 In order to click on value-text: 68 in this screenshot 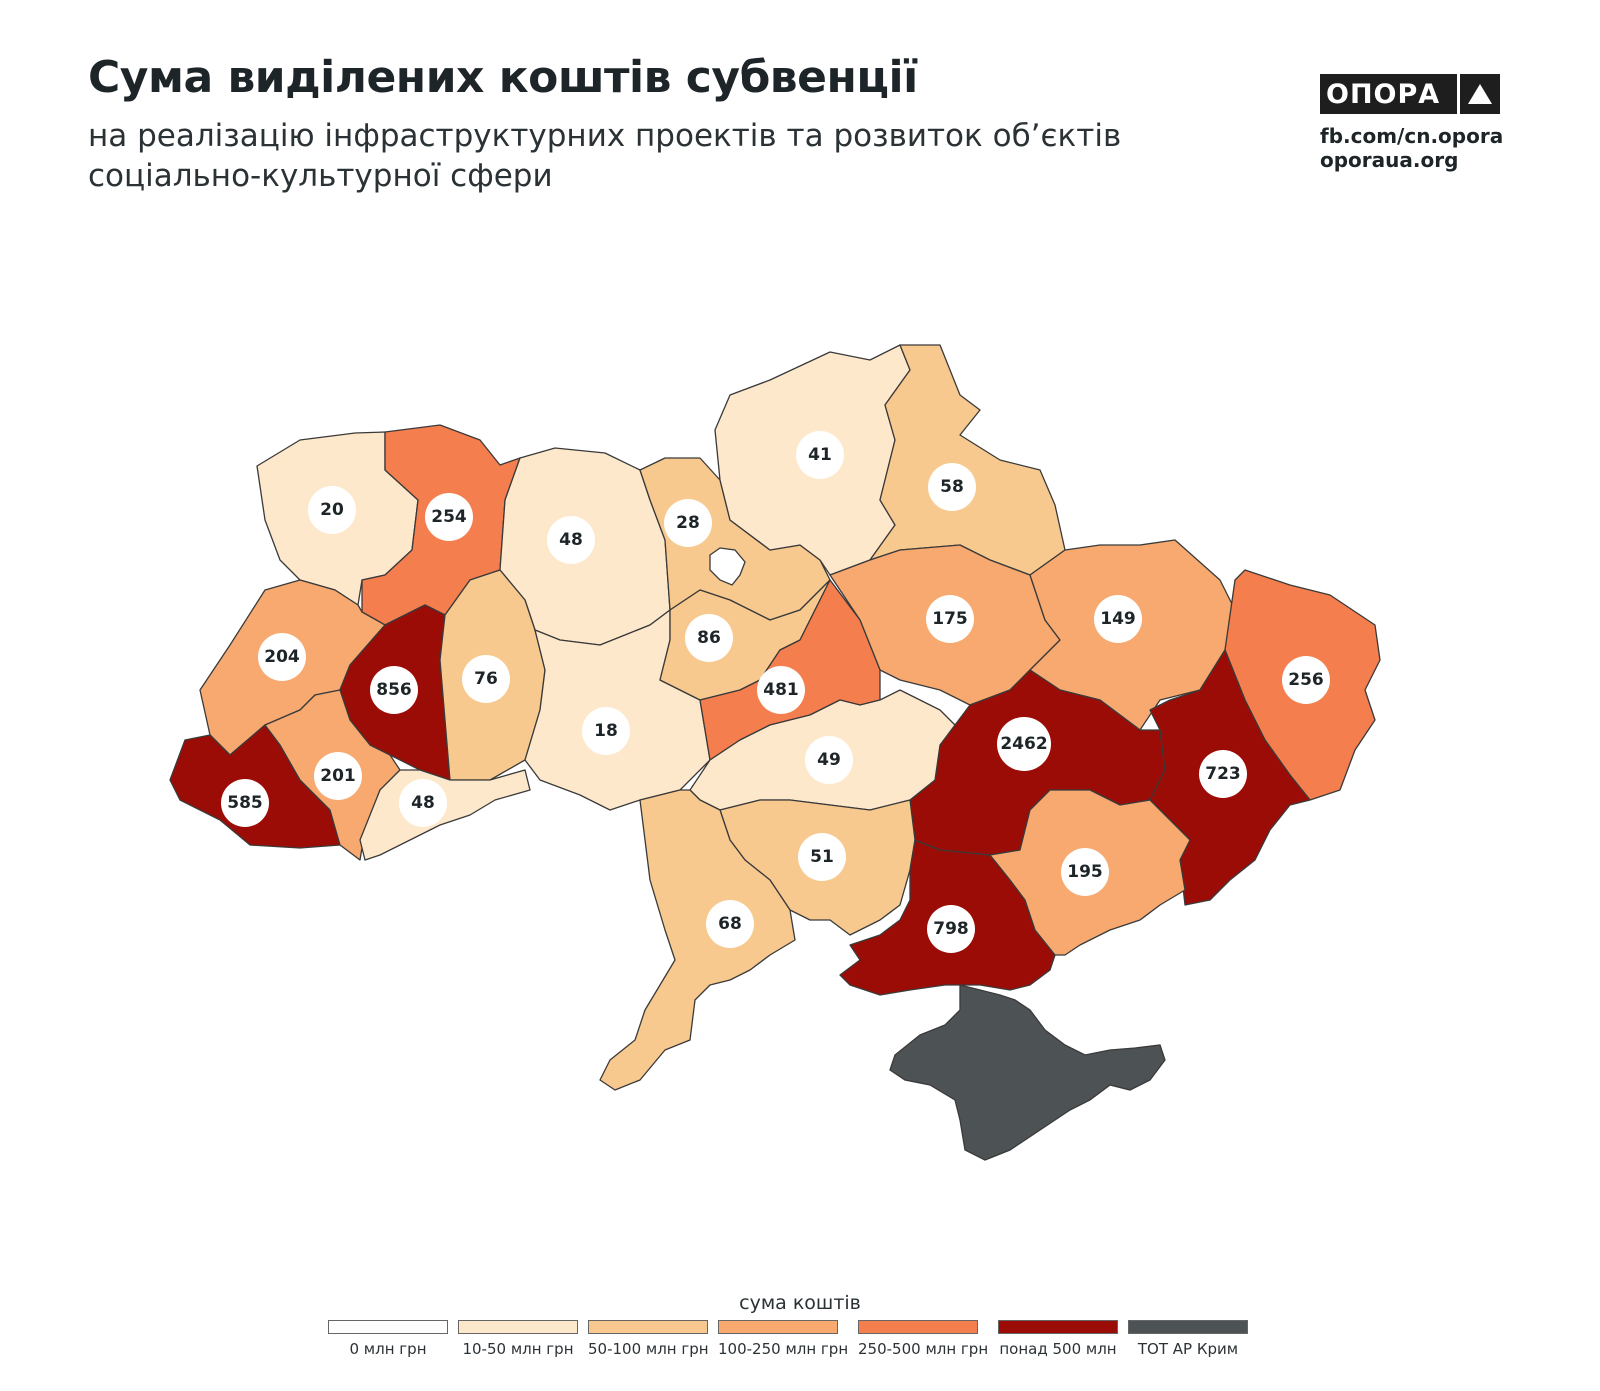, I will do `click(730, 924)`.